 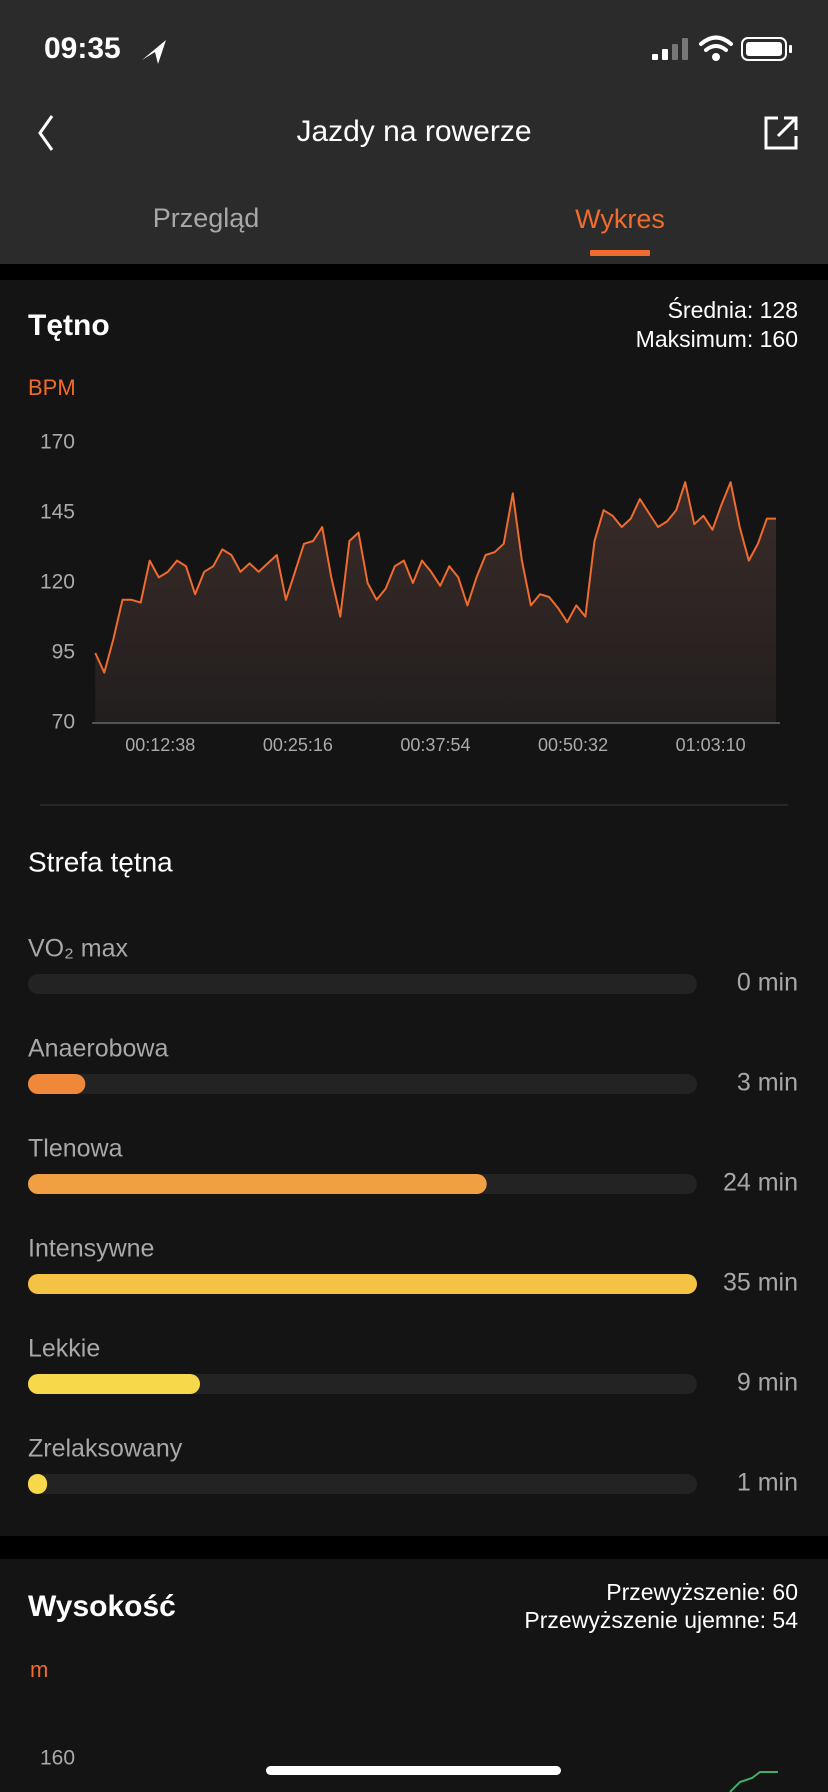 I want to click on stat: Średnia: 128, so click(x=733, y=309).